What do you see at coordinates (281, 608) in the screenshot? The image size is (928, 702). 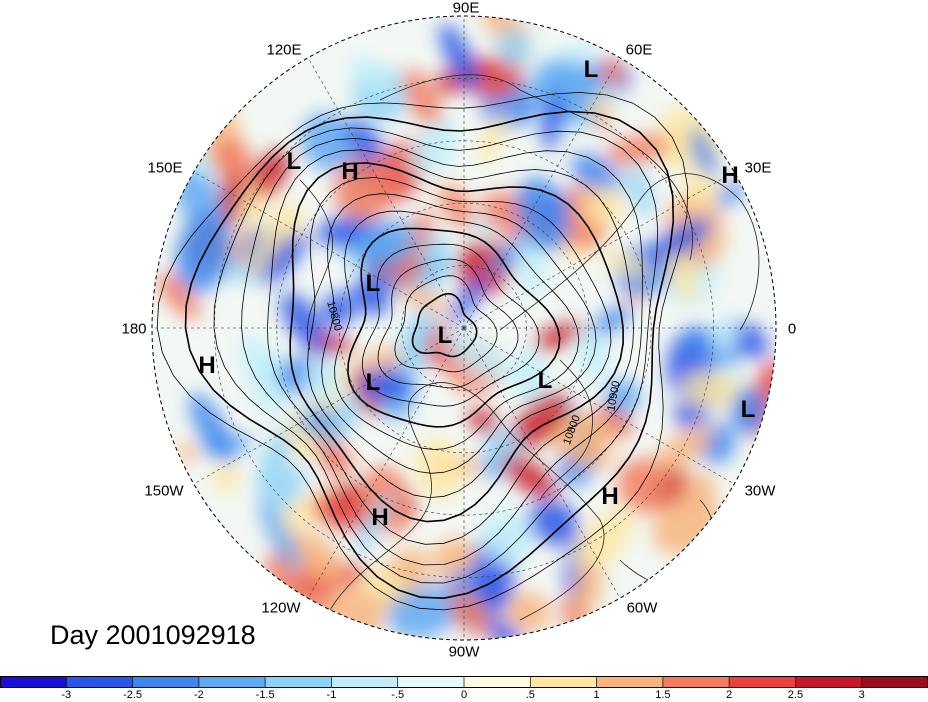 I see `lon-label-120w: 120W` at bounding box center [281, 608].